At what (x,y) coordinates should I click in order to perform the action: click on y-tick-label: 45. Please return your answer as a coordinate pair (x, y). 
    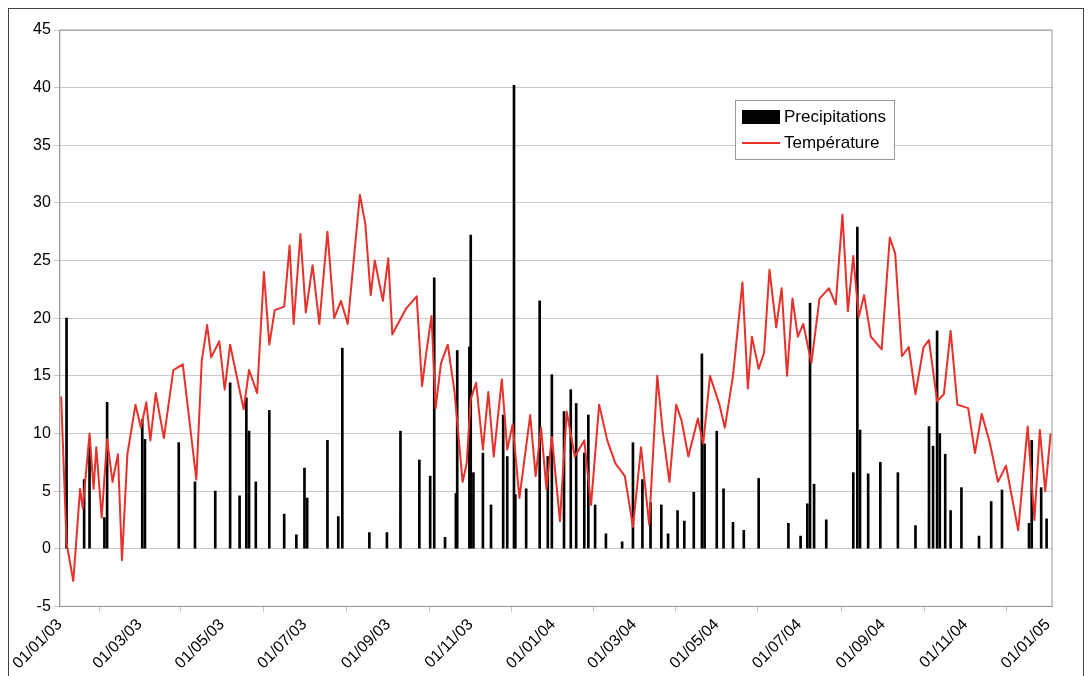
    Looking at the image, I should click on (42, 29).